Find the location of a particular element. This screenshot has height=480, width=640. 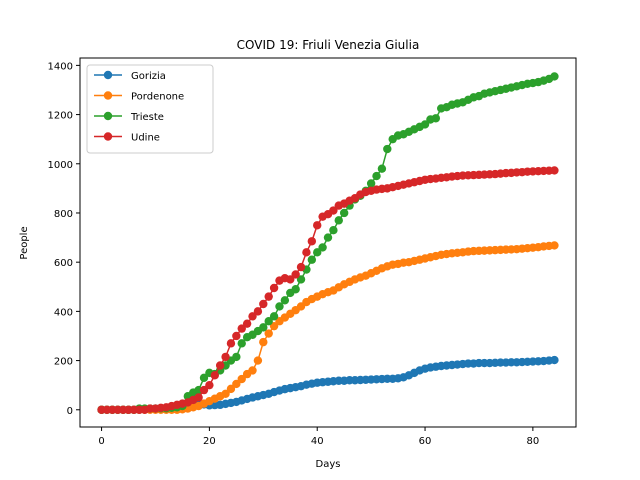

y-axis-label: People is located at coordinates (24, 242).